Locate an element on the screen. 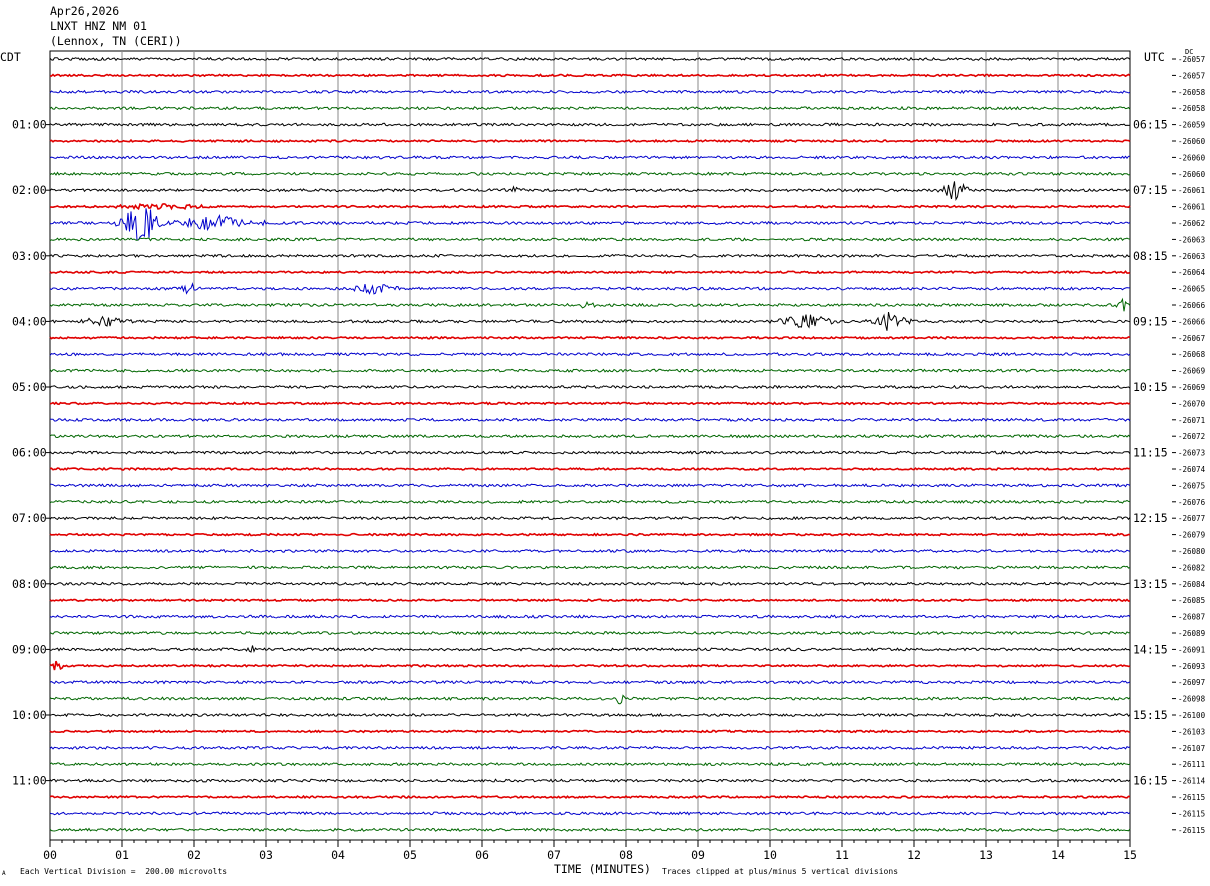  cdt-hour-label: 05:00 is located at coordinates (29, 387).